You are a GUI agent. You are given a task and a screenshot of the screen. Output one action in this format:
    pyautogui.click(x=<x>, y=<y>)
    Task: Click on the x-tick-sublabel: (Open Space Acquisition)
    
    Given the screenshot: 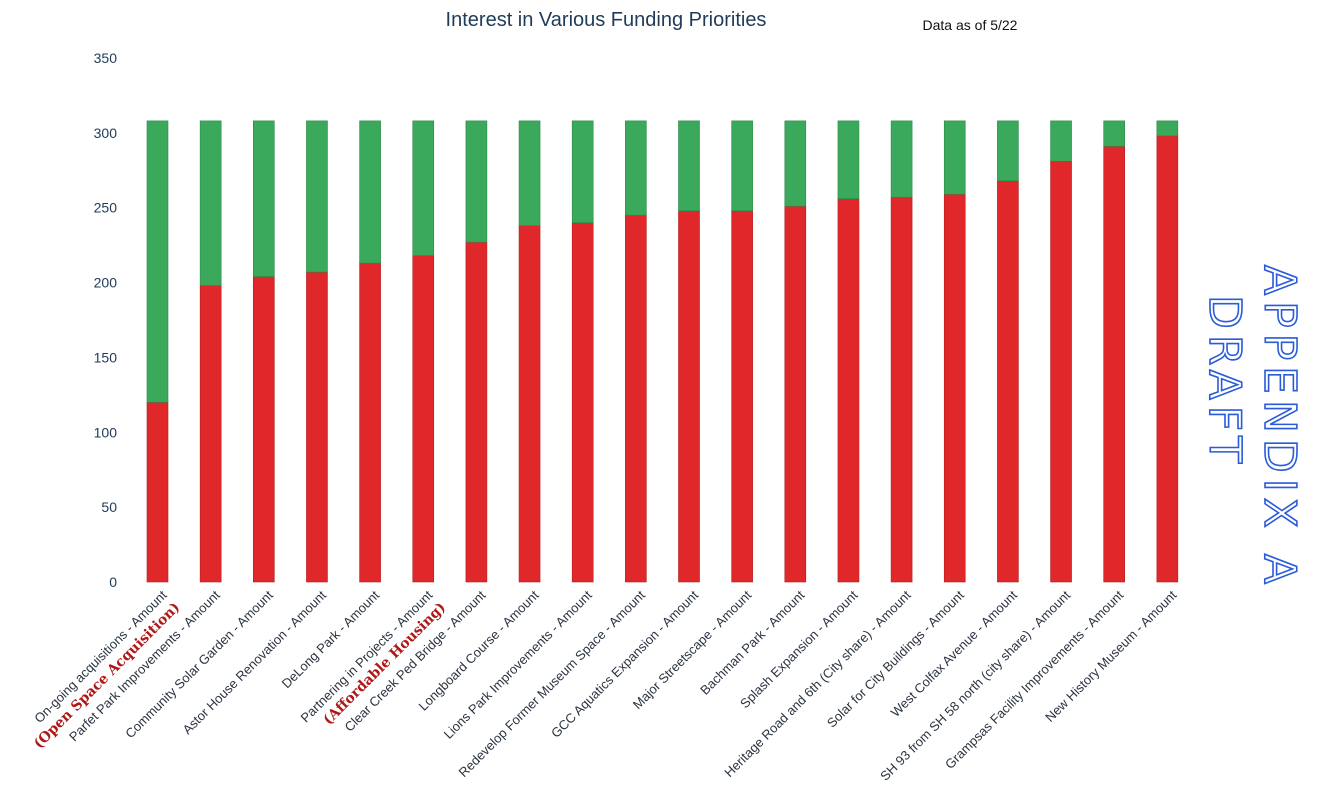 What is the action you would take?
    pyautogui.click(x=107, y=676)
    